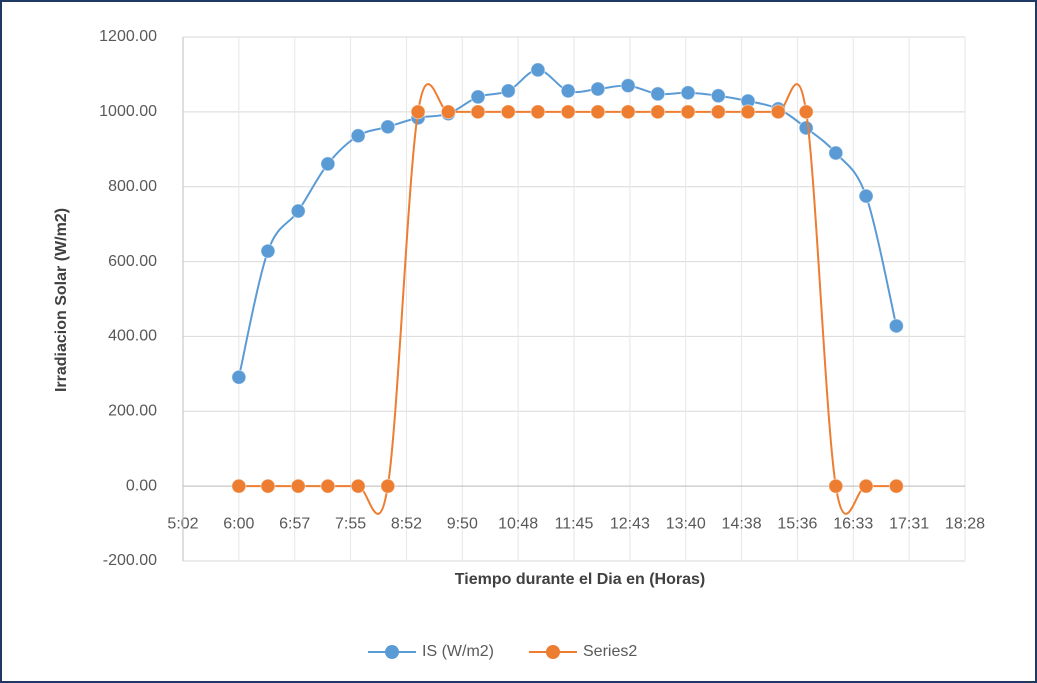 The height and width of the screenshot is (683, 1037). What do you see at coordinates (61, 300) in the screenshot?
I see `y-axis-title: Irradiacion Solar (W/m2)` at bounding box center [61, 300].